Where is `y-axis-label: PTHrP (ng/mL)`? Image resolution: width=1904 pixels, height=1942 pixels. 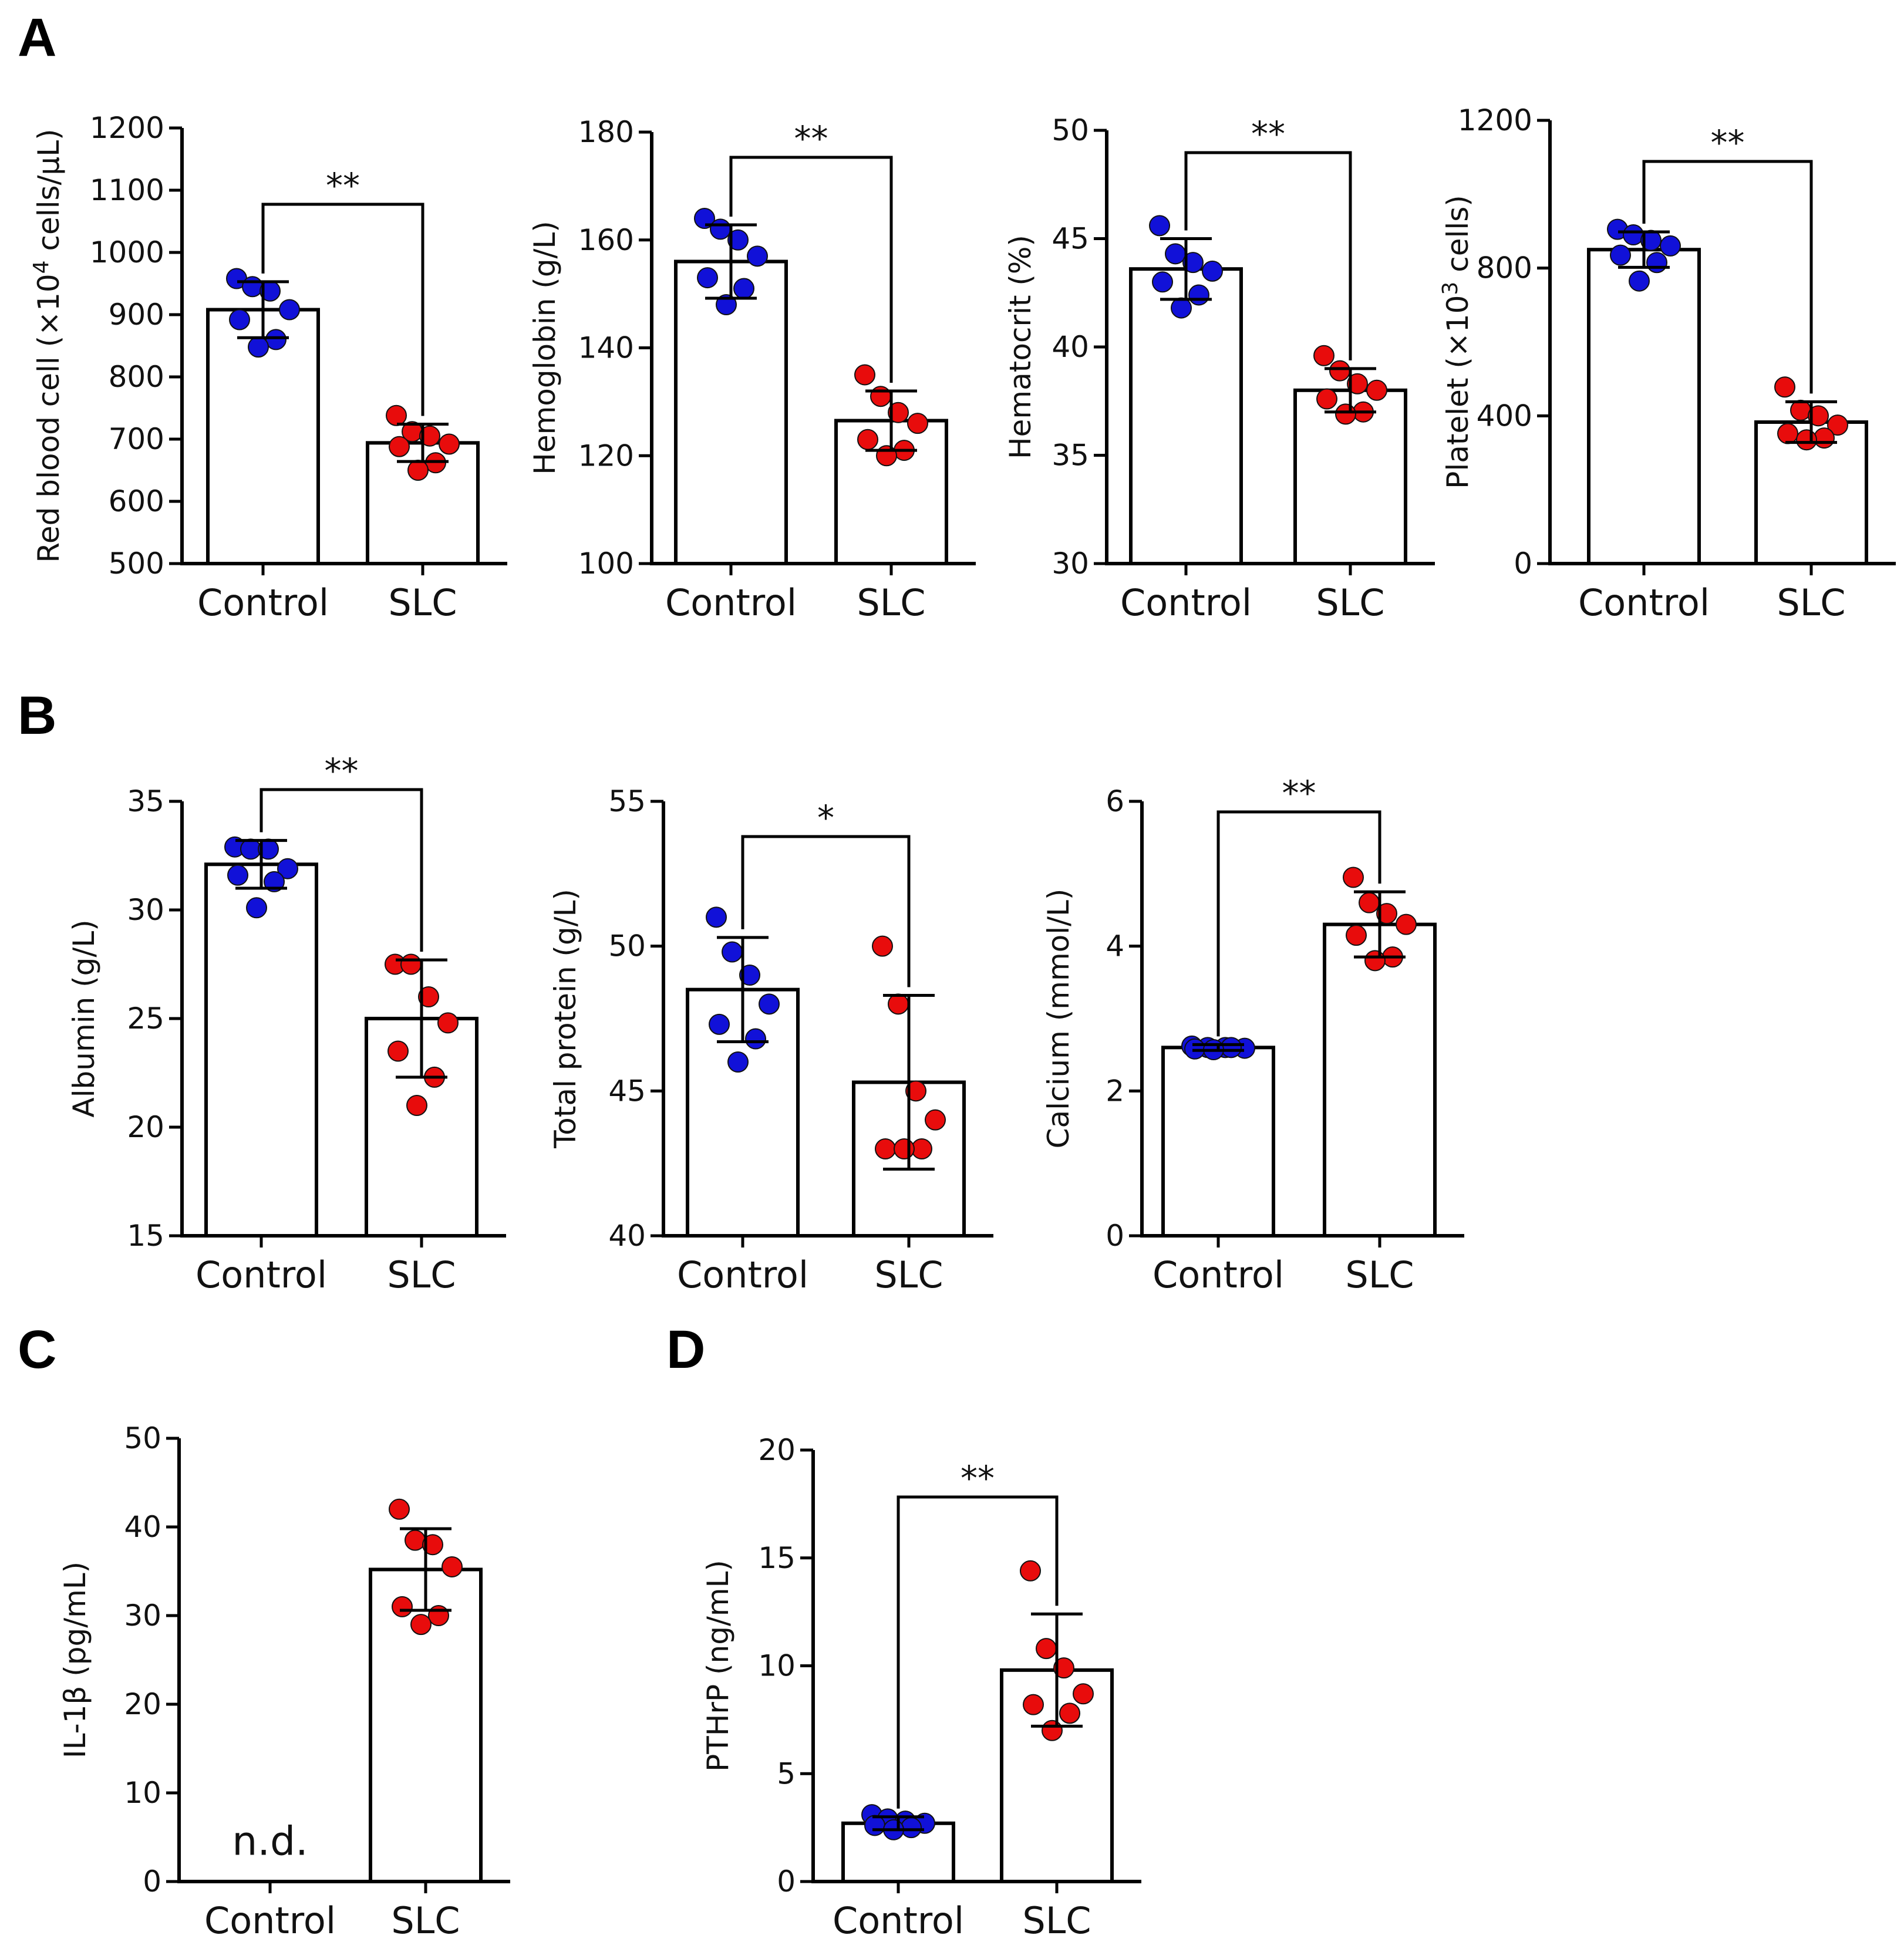
y-axis-label: PTHrP (ng/mL) is located at coordinates (718, 1666).